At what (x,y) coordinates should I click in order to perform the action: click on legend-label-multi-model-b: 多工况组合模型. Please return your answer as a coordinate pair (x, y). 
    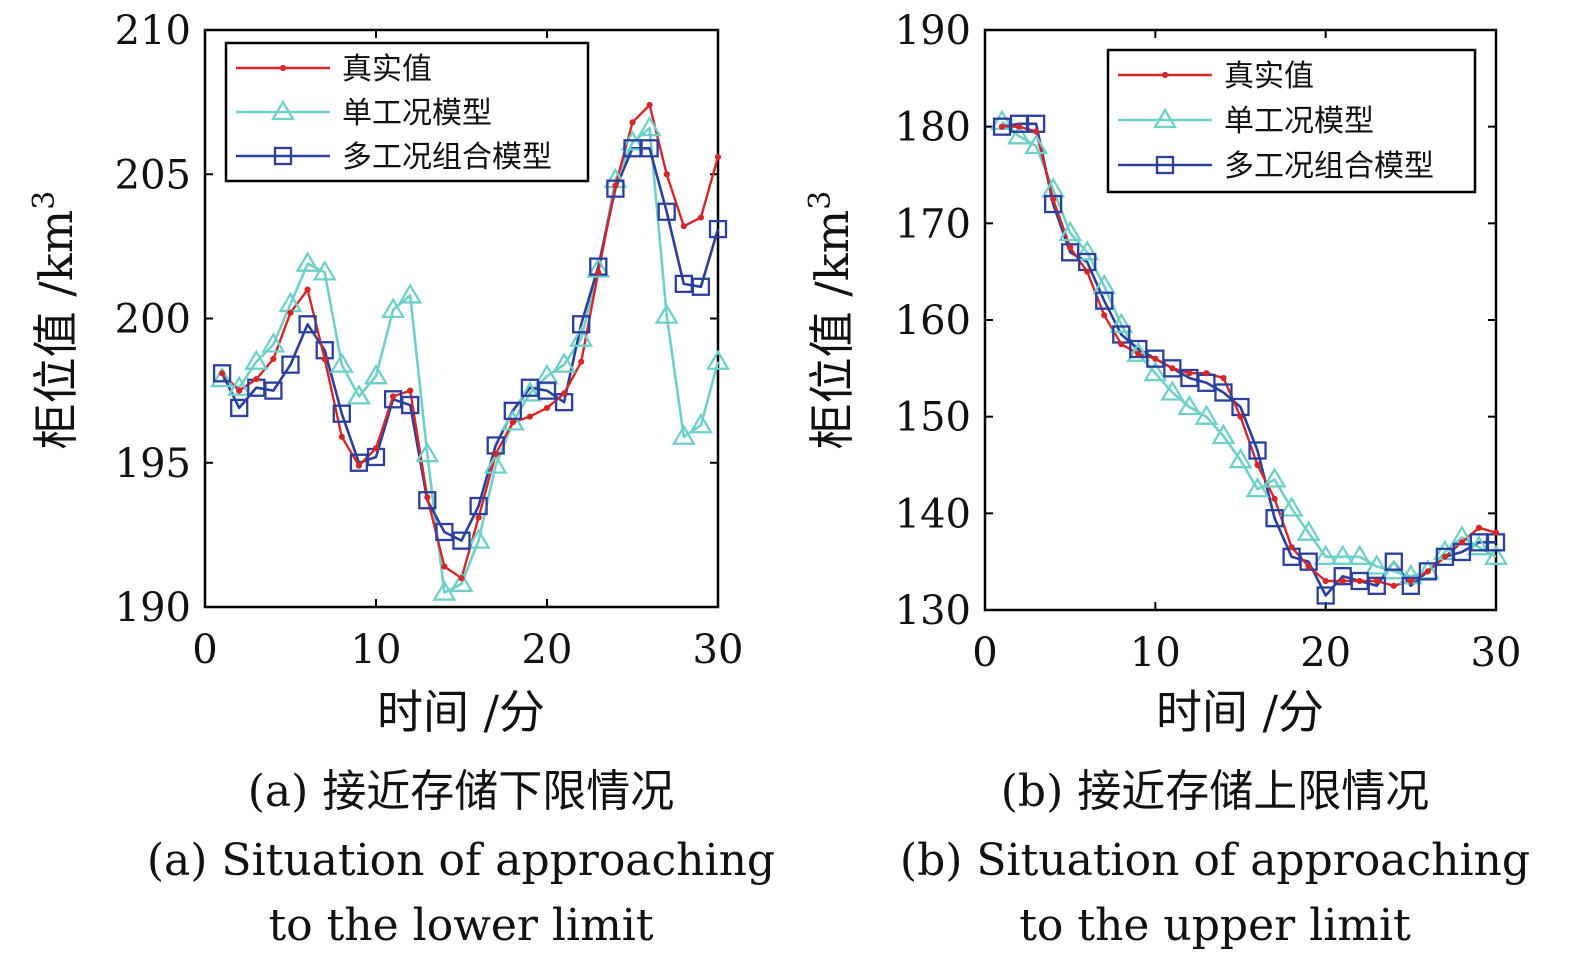
    Looking at the image, I should click on (1329, 166).